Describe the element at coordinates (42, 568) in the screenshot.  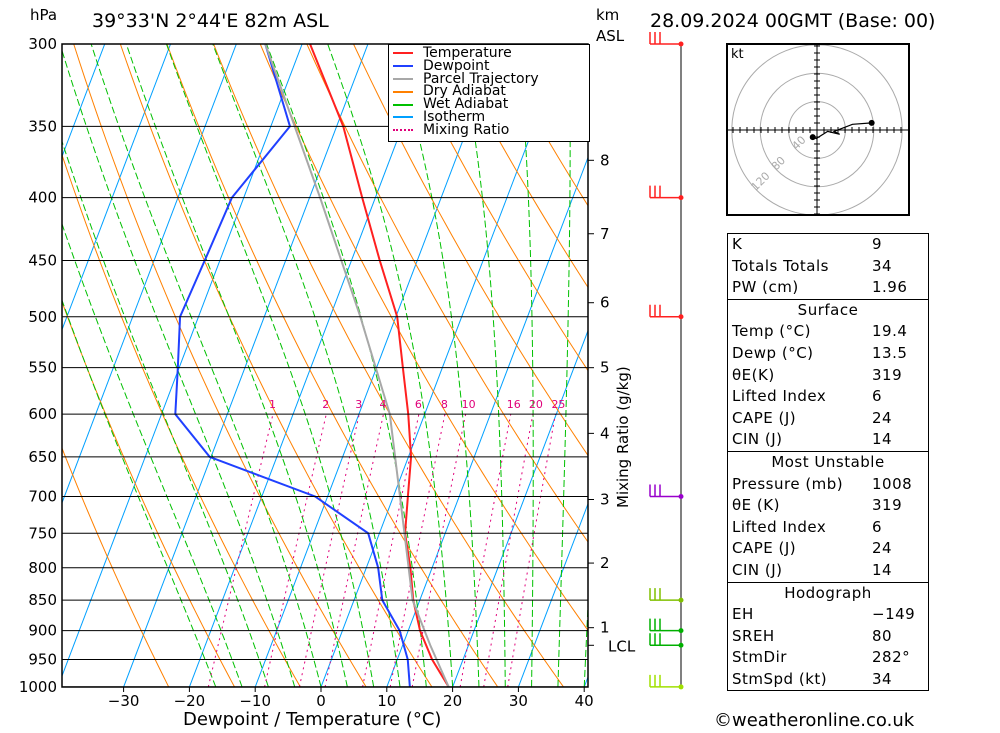
I see `pressure-tick-label: 800` at that location.